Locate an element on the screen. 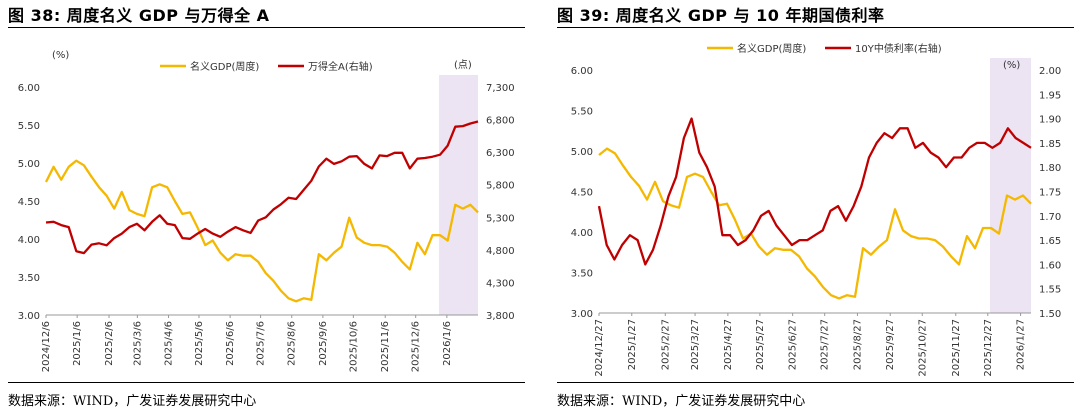  figure-title: 图 38: 周度名义 GDP 与万得全 A is located at coordinates (139, 15).